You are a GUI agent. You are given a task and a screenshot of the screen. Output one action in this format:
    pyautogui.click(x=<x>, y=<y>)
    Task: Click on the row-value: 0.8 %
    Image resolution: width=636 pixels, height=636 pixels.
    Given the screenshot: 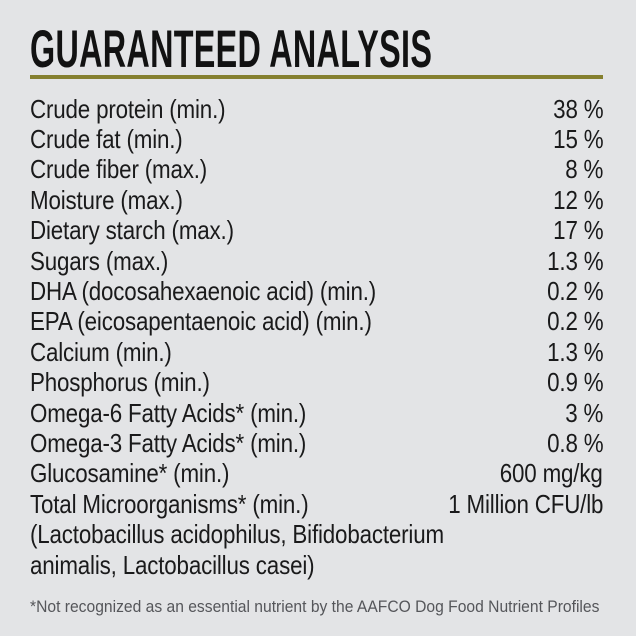 What is the action you would take?
    pyautogui.click(x=575, y=443)
    